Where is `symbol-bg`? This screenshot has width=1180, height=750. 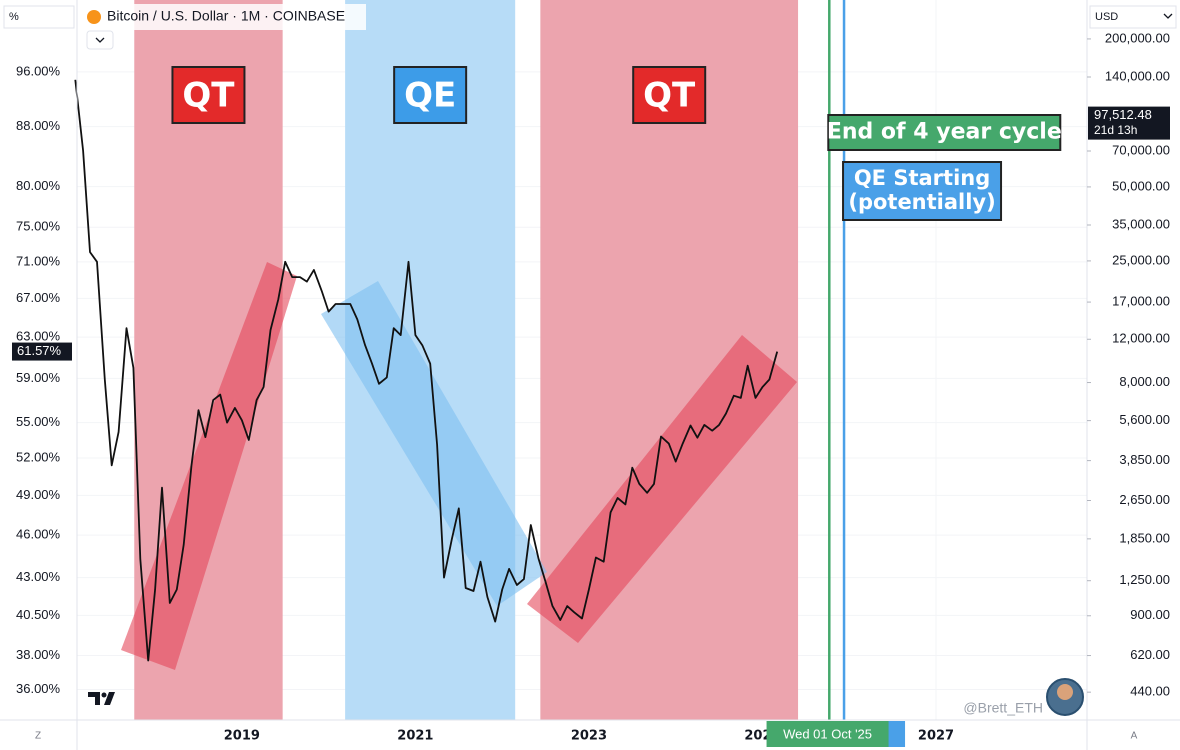 symbol-bg is located at coordinates (224, 17).